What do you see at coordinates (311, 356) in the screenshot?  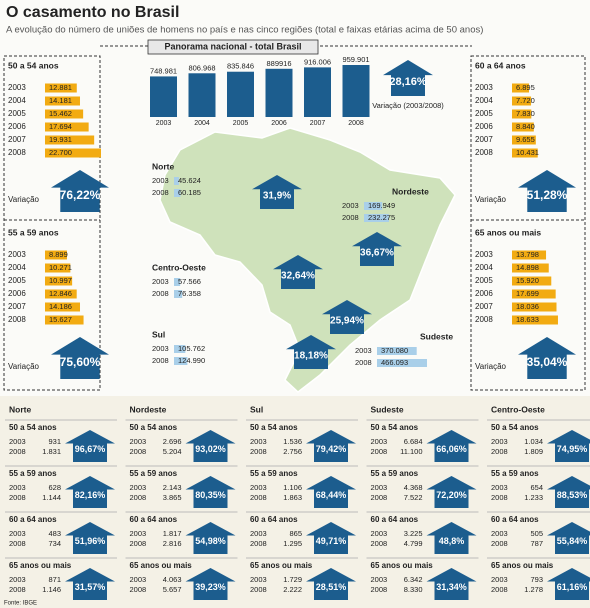 I see `variation-value: 18,18%` at bounding box center [311, 356].